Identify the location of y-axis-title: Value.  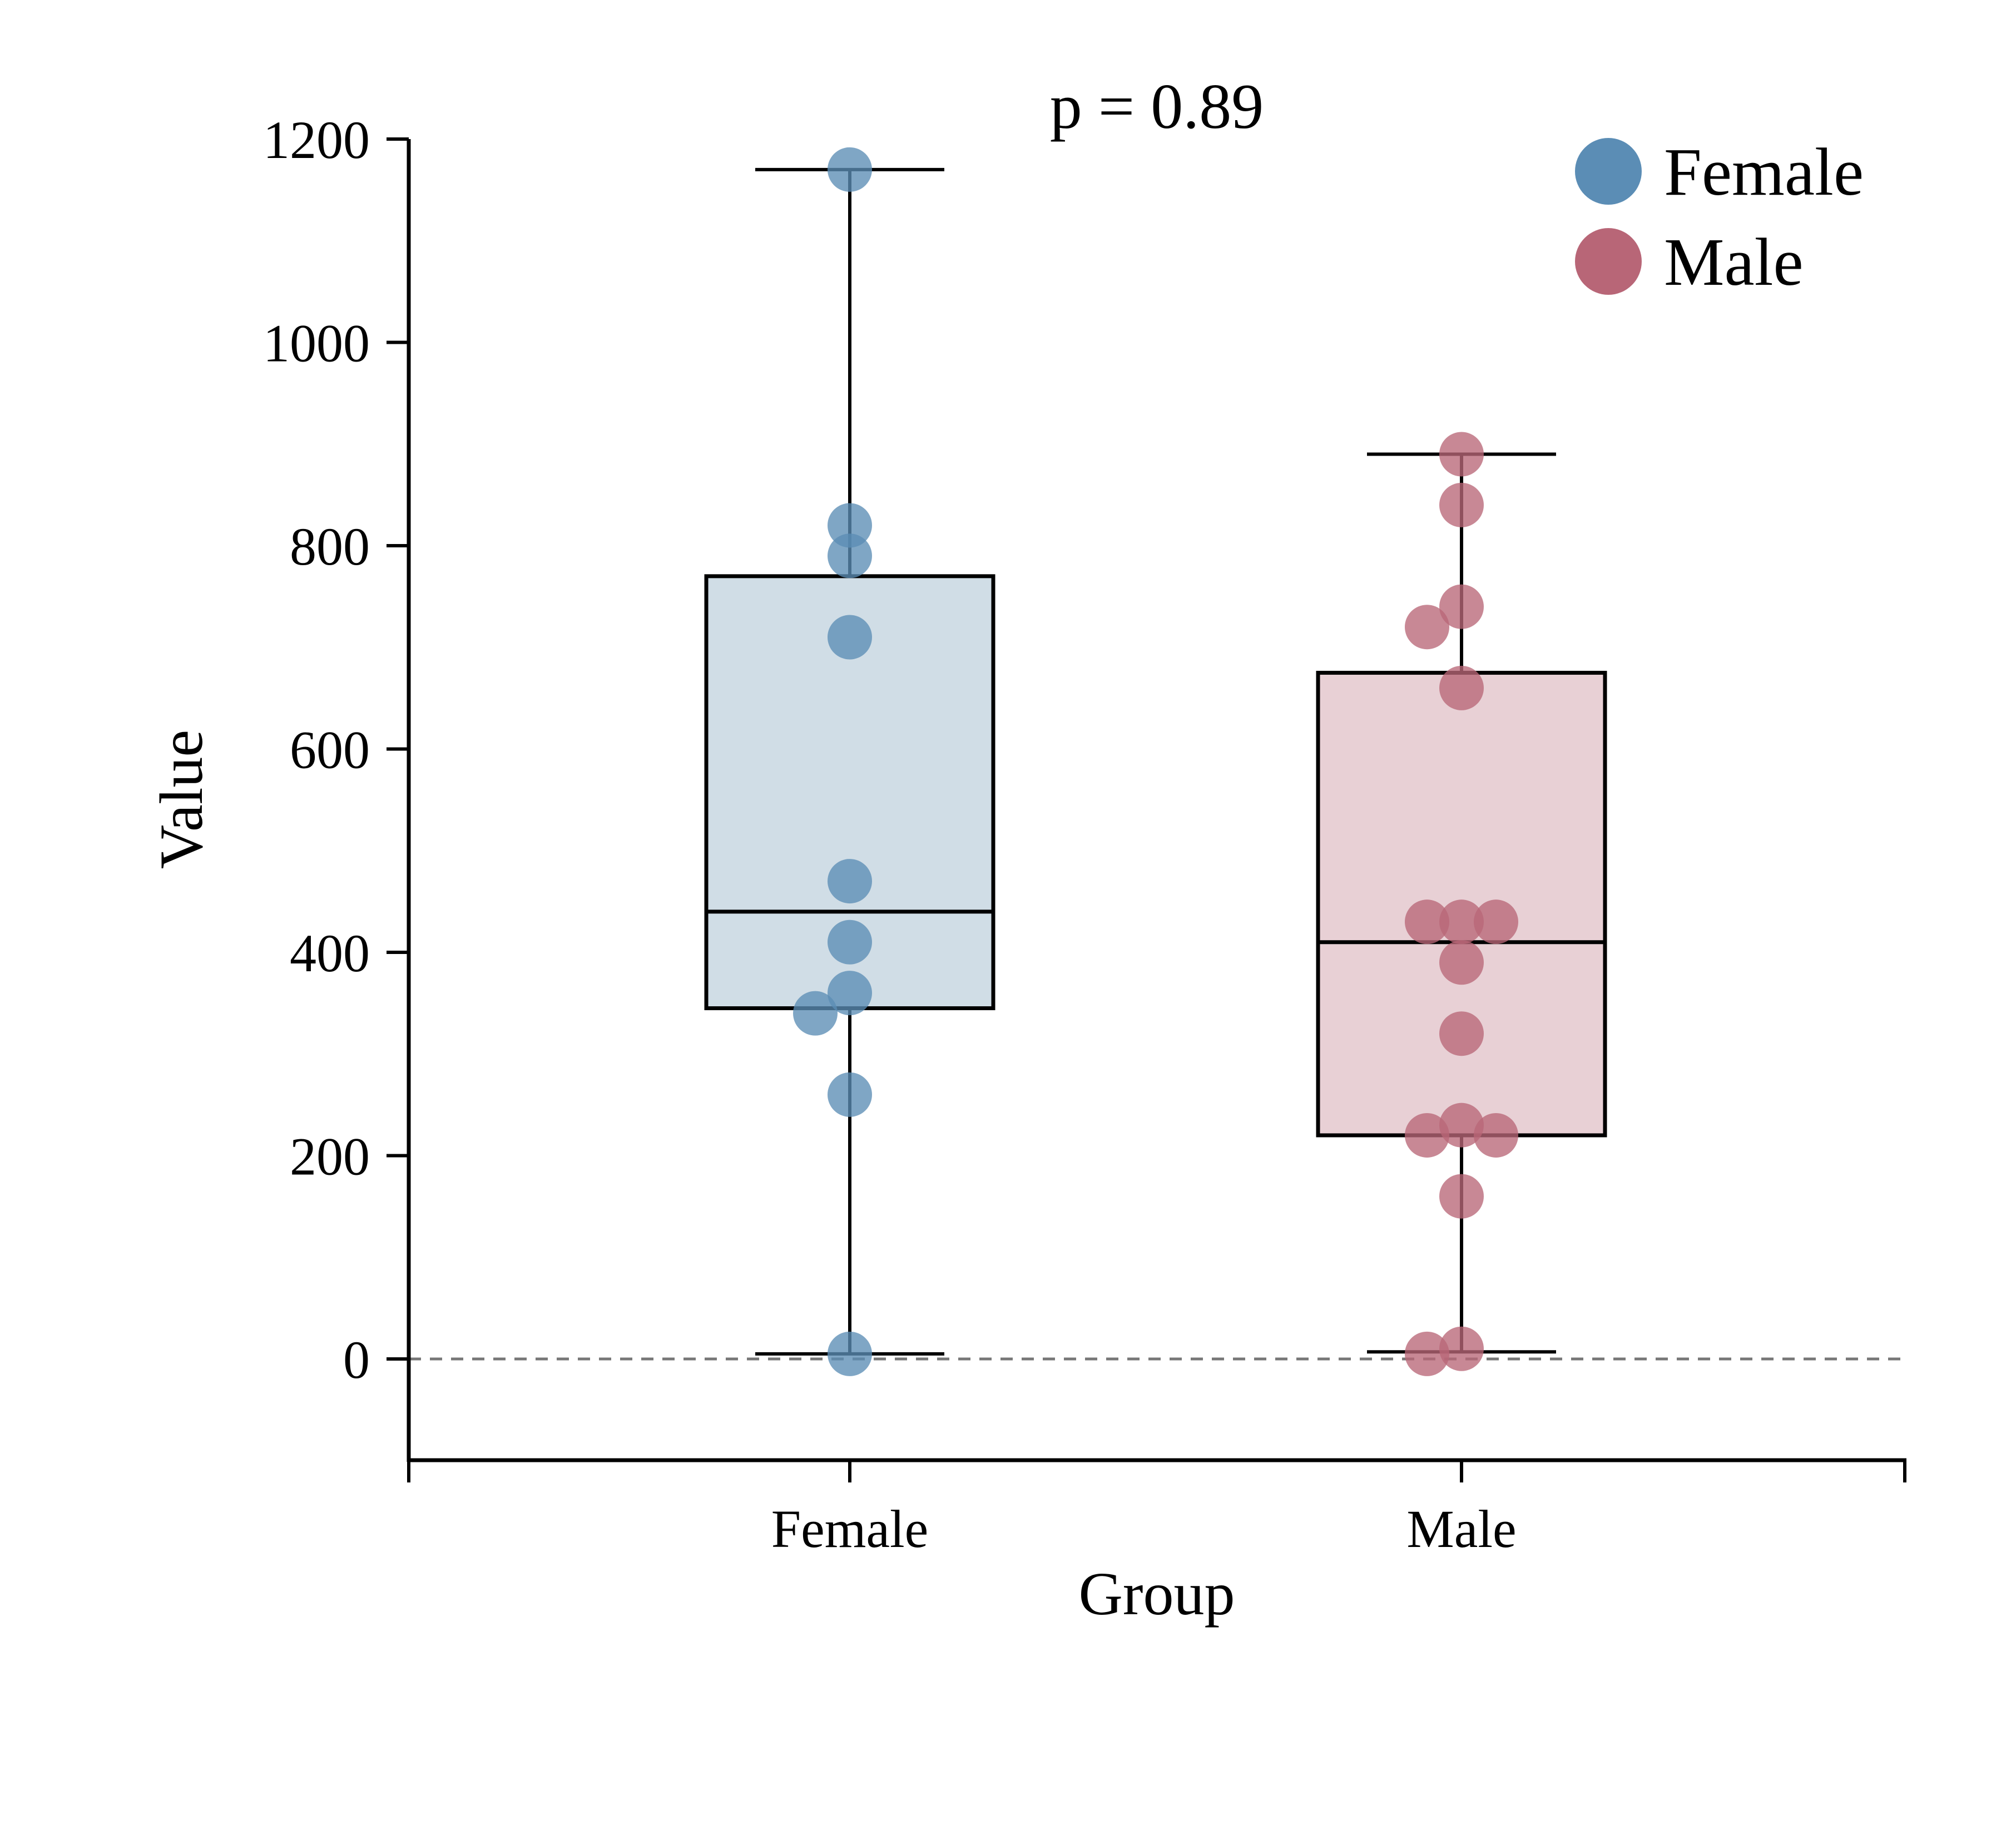
(181, 799).